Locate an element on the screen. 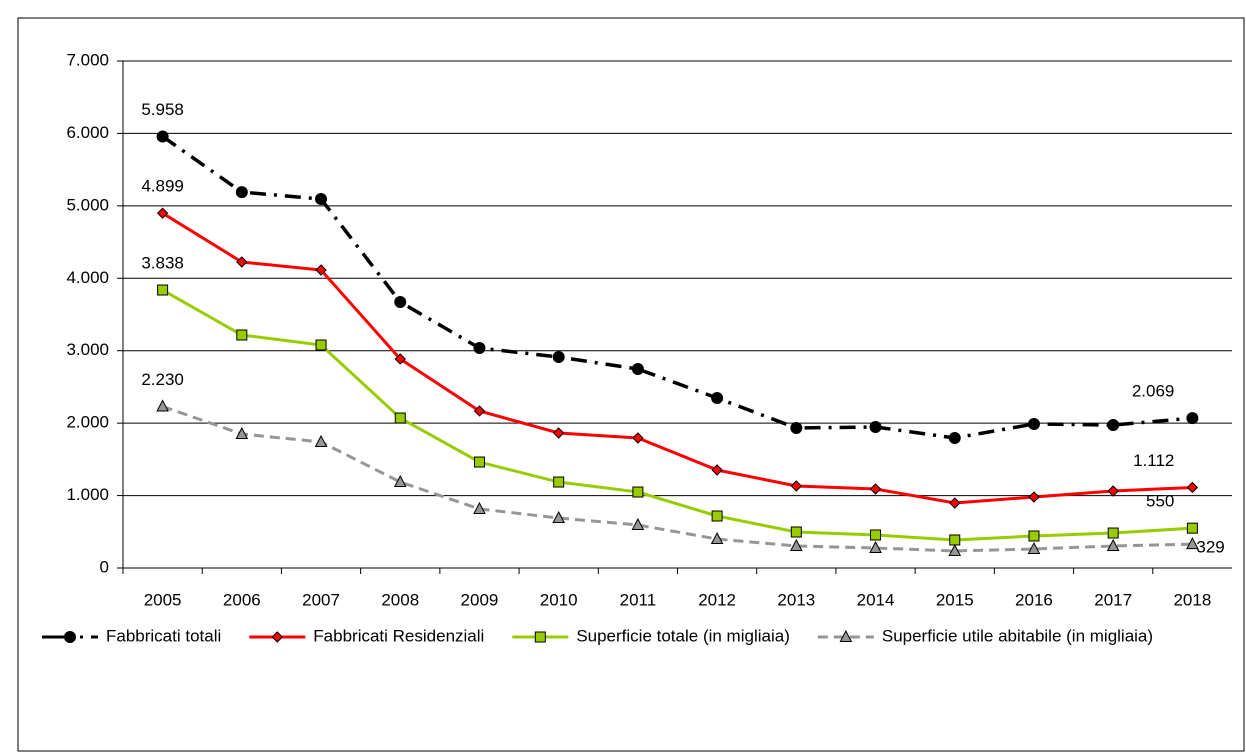 Image resolution: width=1246 pixels, height=753 pixels. x-tick-label: 2010 is located at coordinates (559, 599).